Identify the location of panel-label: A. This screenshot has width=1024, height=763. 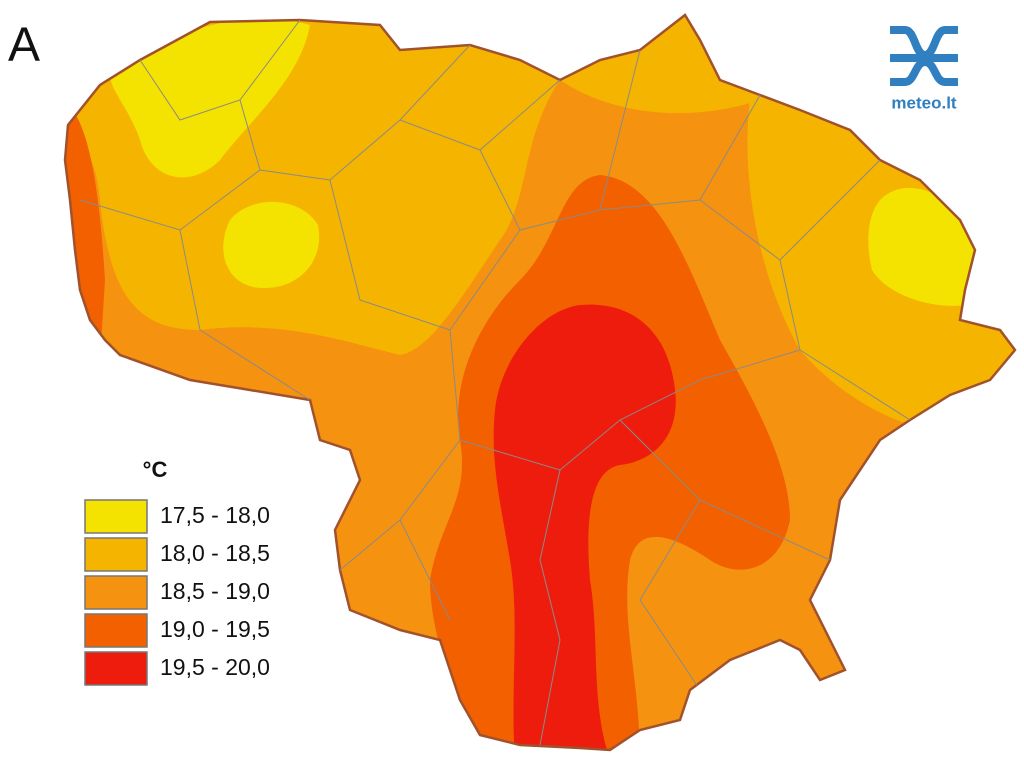
(24, 45).